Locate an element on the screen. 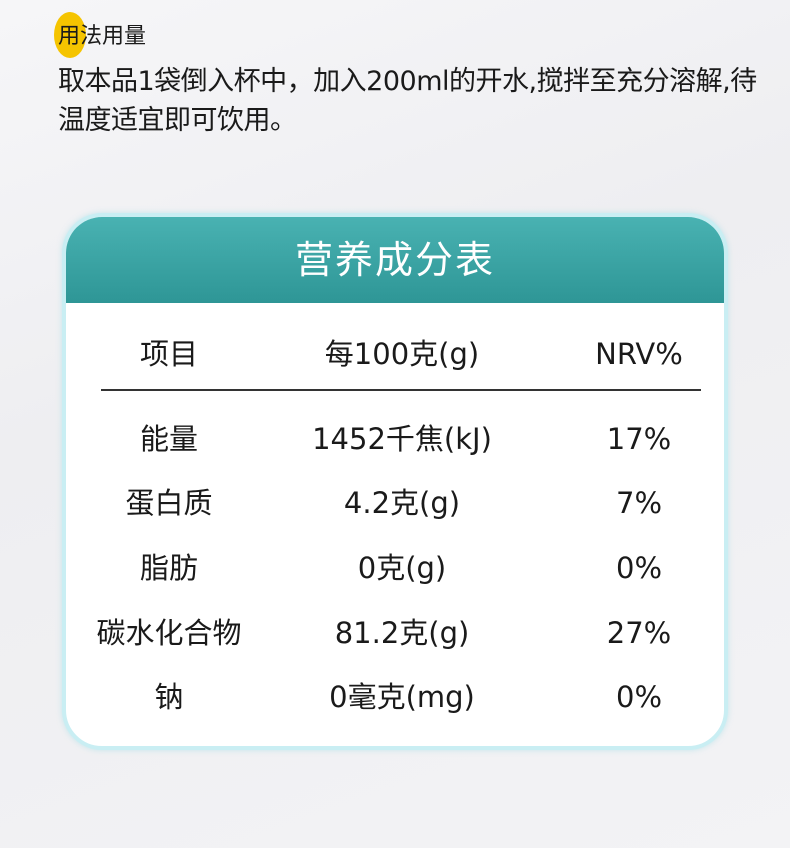 The width and height of the screenshot is (790, 848). row-item: 能量 is located at coordinates (169, 439).